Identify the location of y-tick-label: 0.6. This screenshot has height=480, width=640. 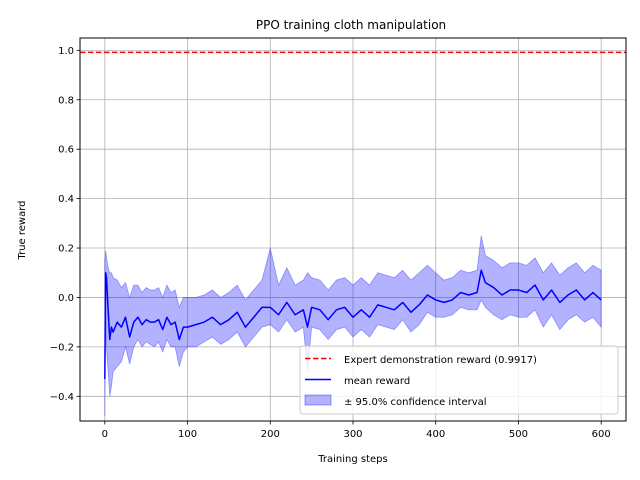
(66, 150).